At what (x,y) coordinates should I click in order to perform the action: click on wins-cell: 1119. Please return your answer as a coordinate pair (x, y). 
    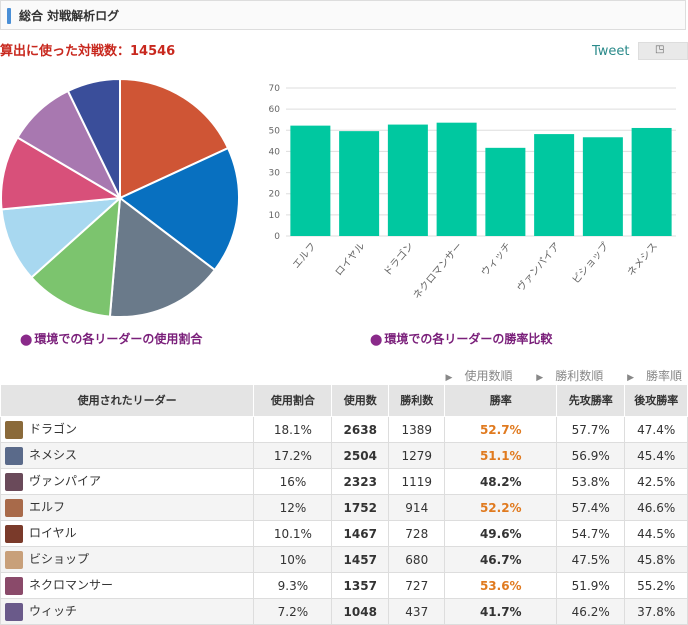
    Looking at the image, I should click on (417, 481).